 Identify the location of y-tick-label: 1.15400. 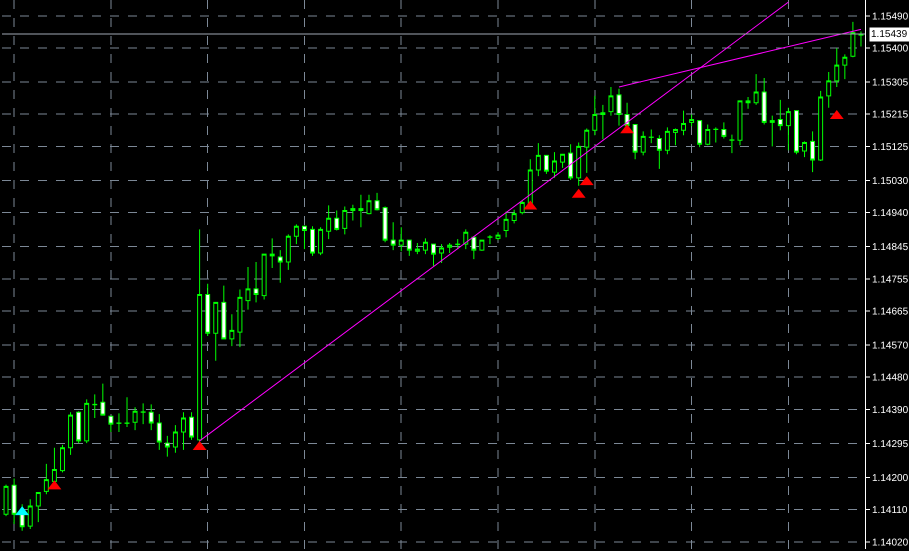
(890, 48).